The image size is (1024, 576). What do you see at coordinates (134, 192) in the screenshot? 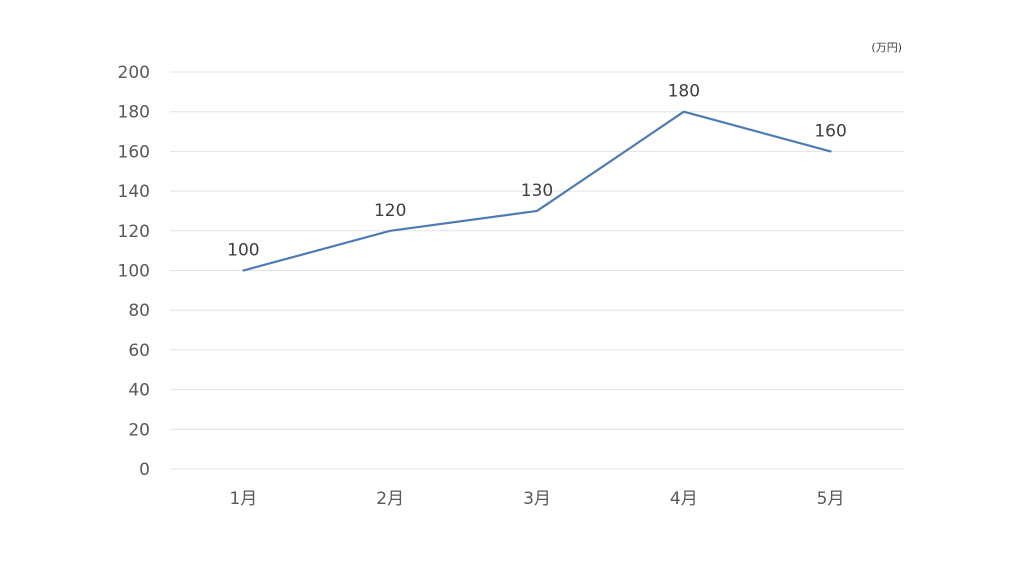
I see `y-tick-label: 140` at bounding box center [134, 192].